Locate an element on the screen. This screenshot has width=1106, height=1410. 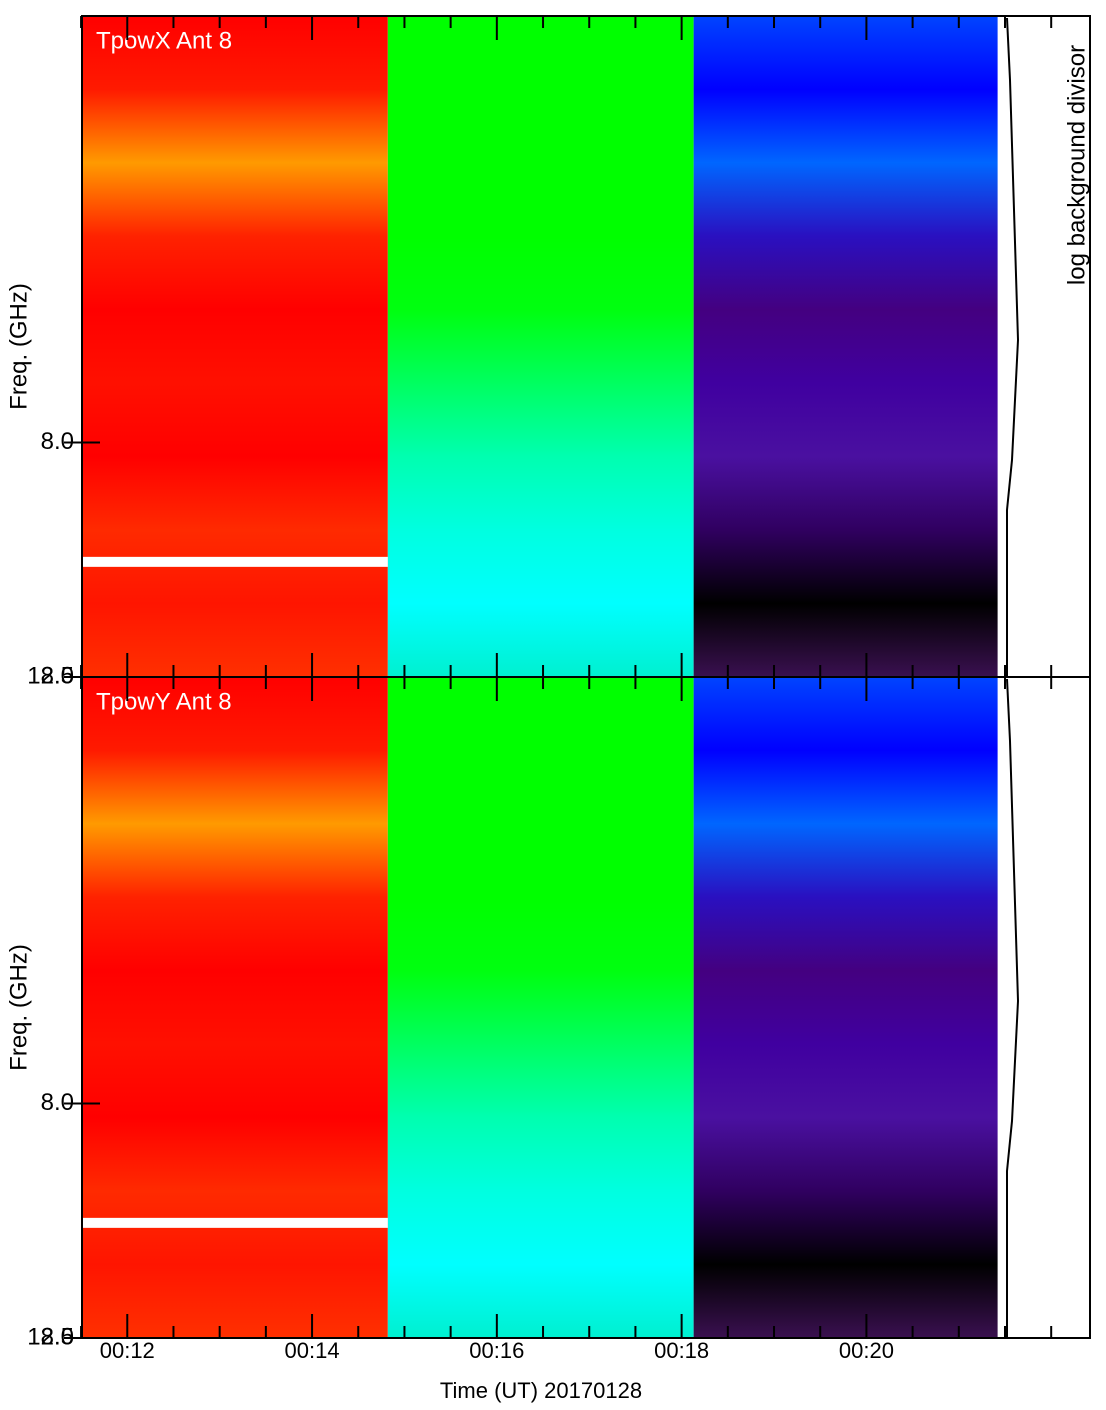
side-label: log background divisor is located at coordinates (1076, 165).